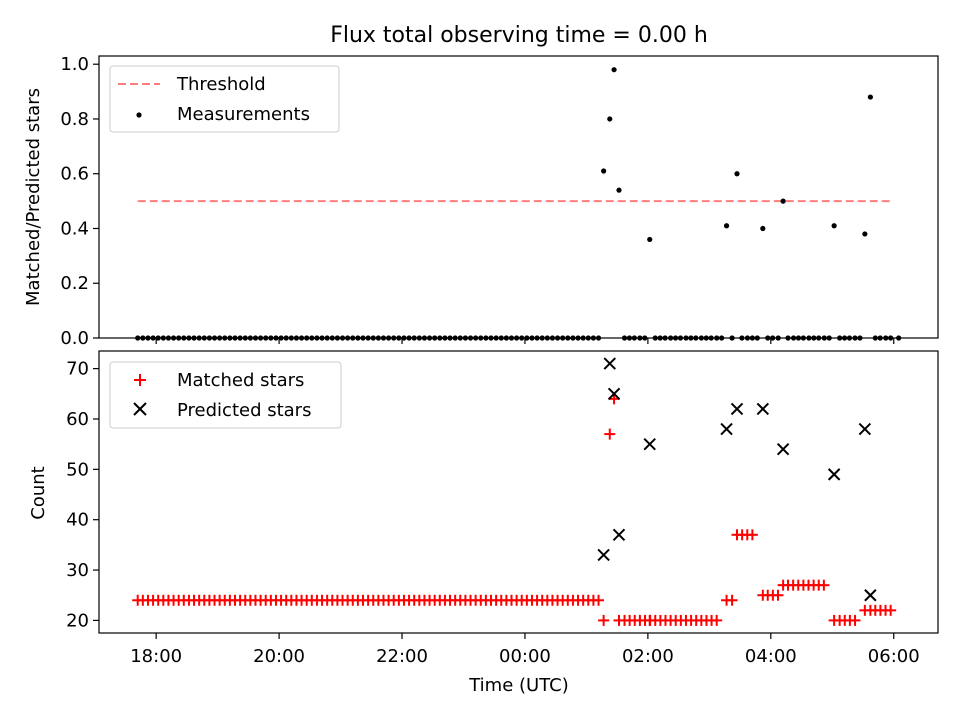 This screenshot has width=960, height=720. Describe the element at coordinates (74, 174) in the screenshot. I see `top-ytick-label: 0.6` at that location.